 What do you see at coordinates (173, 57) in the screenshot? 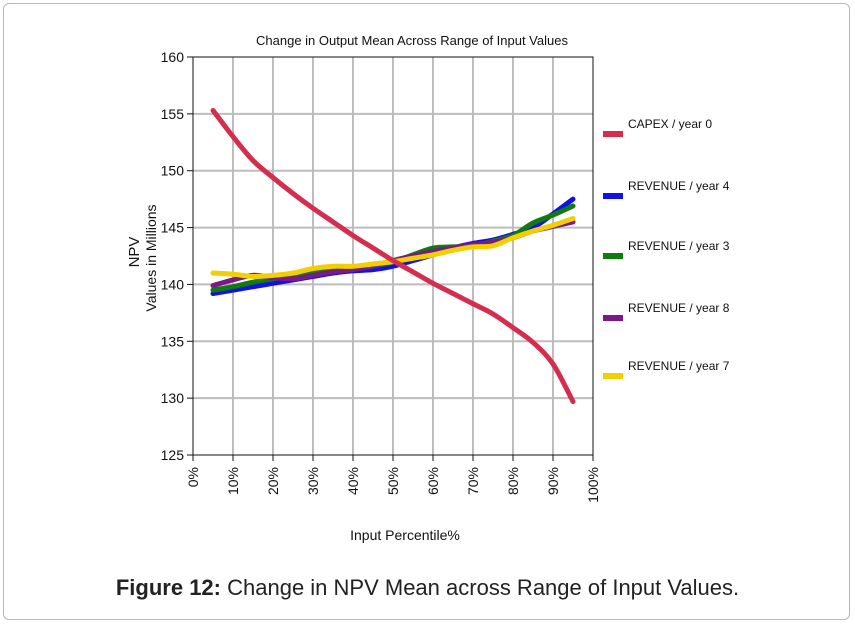
I see `y-tick-label: 160` at bounding box center [173, 57].